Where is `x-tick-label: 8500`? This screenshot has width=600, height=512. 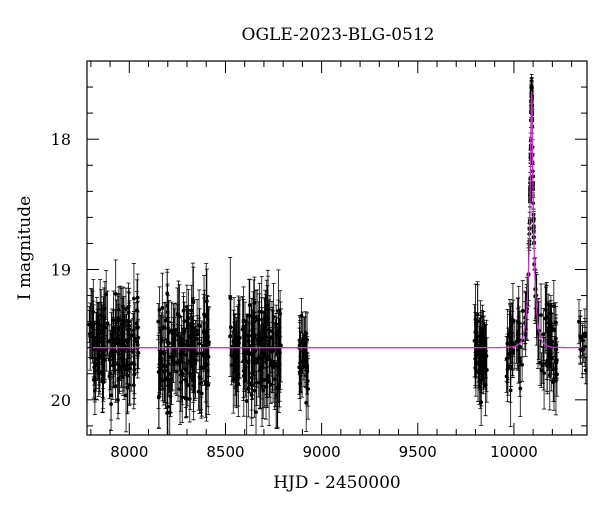 x-tick-label: 8500 is located at coordinates (225, 452).